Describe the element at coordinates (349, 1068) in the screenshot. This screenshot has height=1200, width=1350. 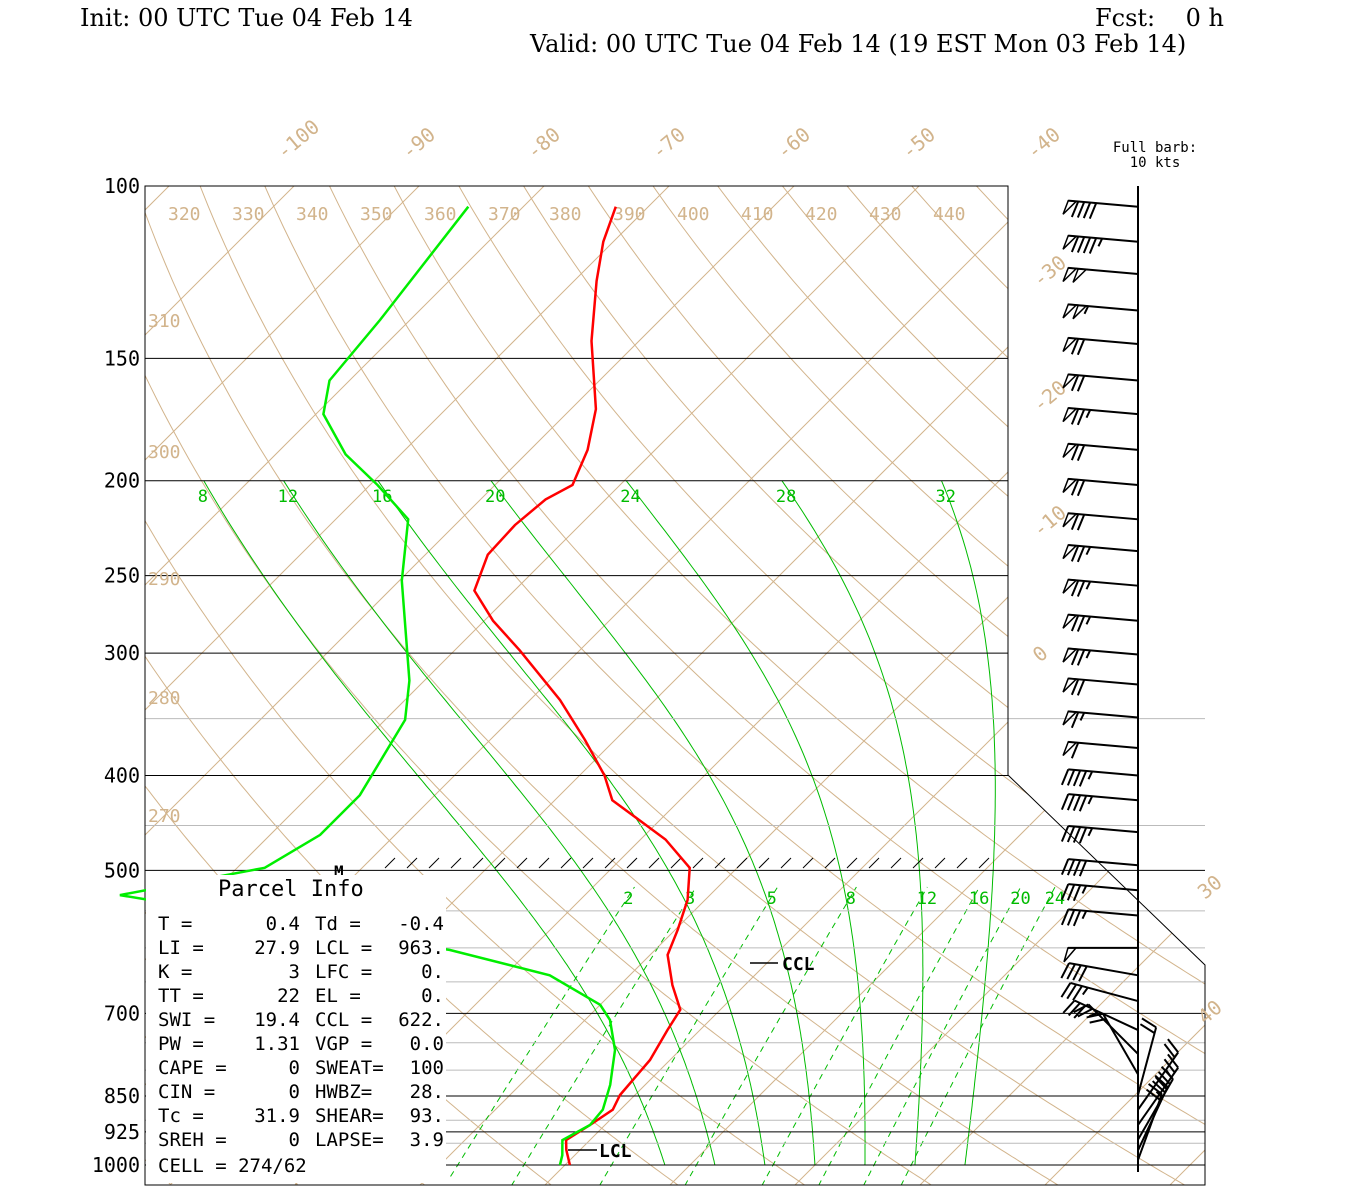
I see `parcel-key: SWEAT=` at that location.